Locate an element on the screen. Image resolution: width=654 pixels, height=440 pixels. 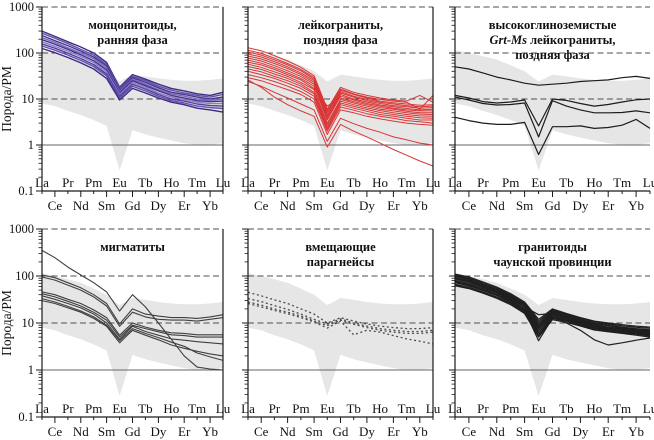
y-axis-title: Порода/PM is located at coordinates (7, 323).